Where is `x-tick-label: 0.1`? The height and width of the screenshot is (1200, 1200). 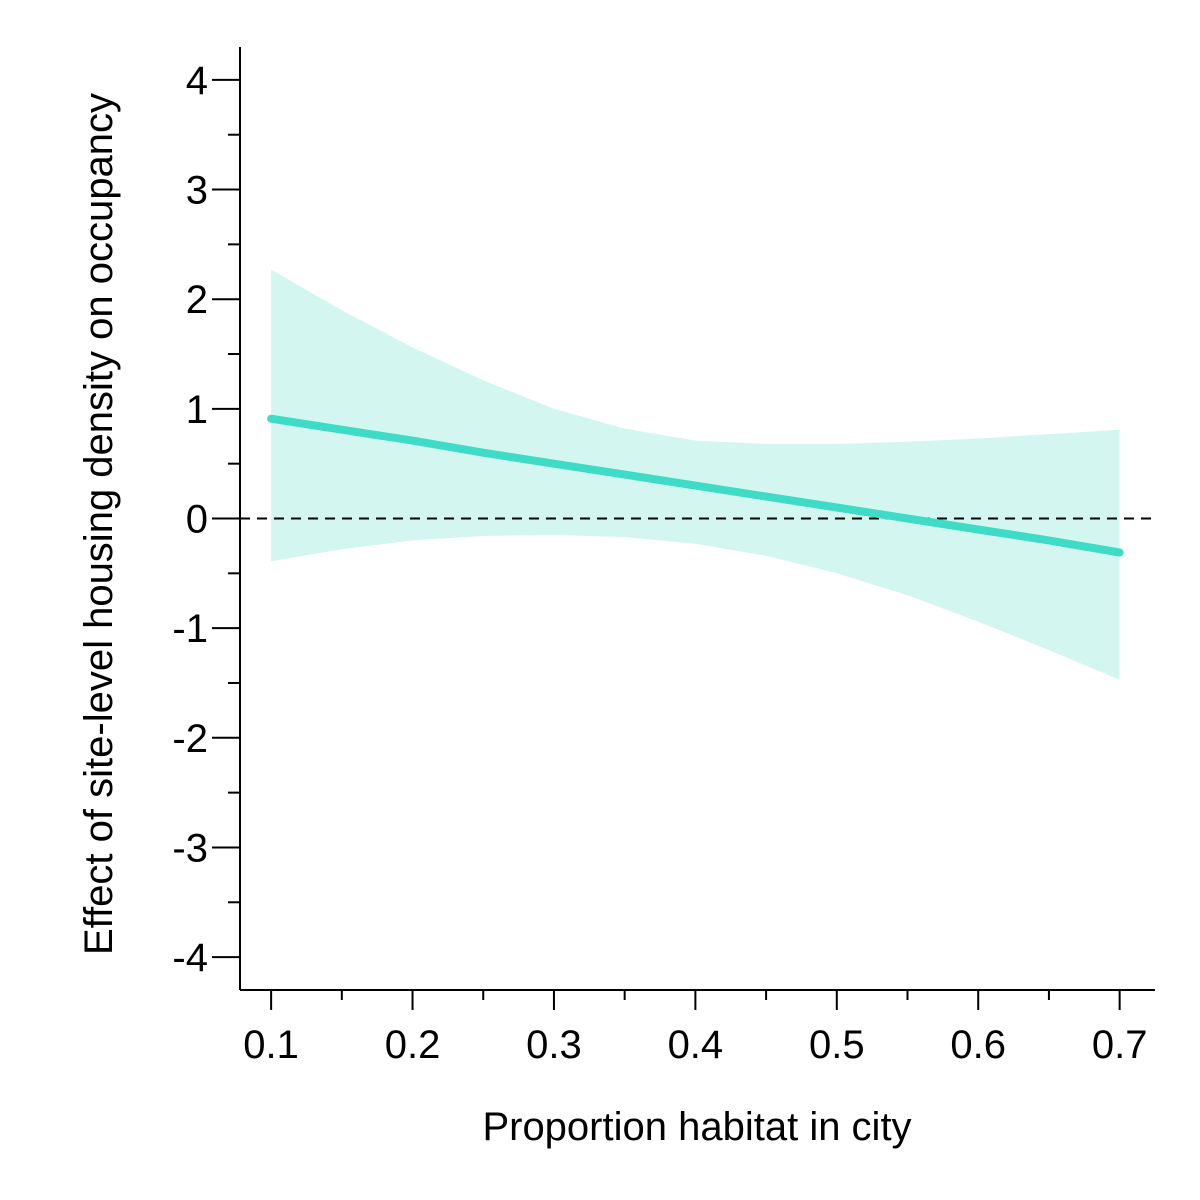
x-tick-label: 0.1 is located at coordinates (271, 1045).